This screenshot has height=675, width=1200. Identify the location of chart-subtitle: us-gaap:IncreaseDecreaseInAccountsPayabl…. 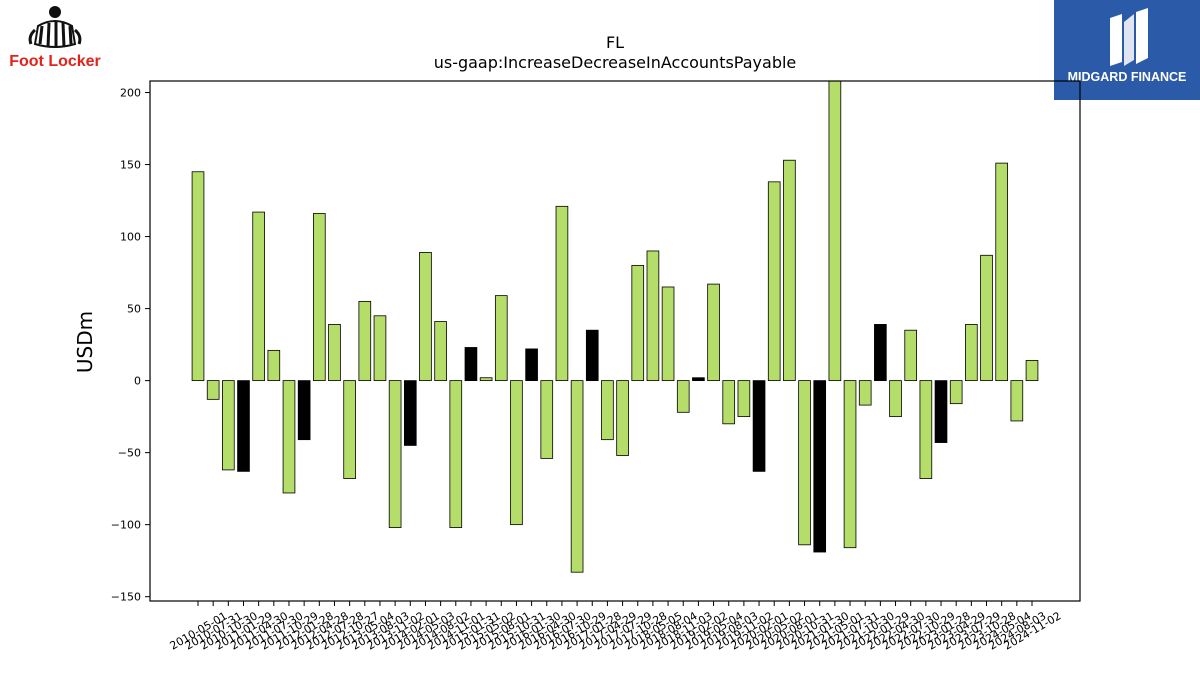
(615, 62).